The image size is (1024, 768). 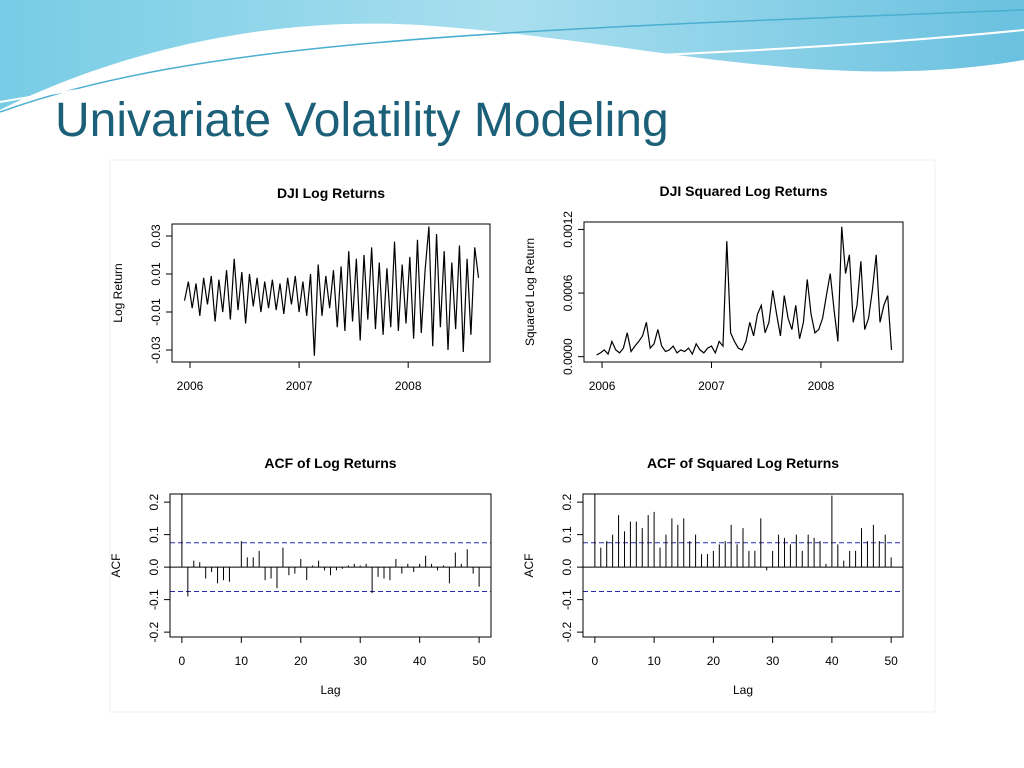 What do you see at coordinates (530, 292) in the screenshot?
I see `y-axis-label: Squared Log Return` at bounding box center [530, 292].